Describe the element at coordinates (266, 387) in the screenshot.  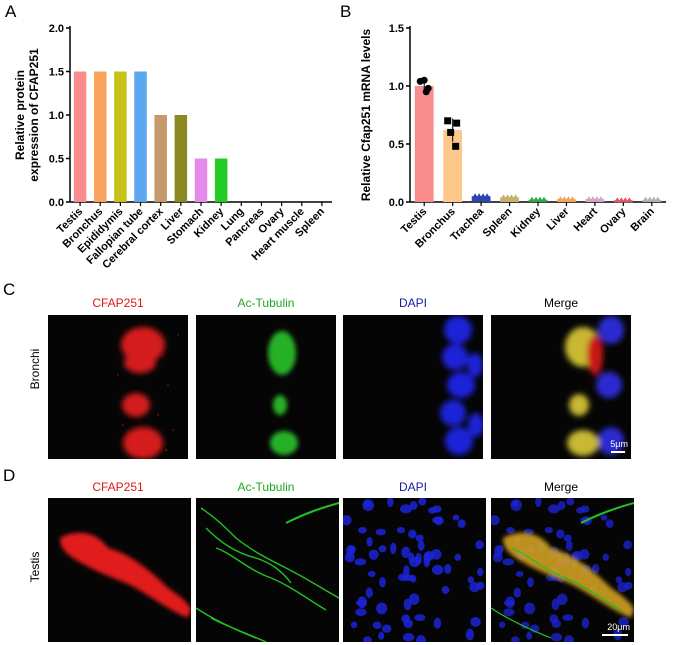
I see `c-image-actubulin` at that location.